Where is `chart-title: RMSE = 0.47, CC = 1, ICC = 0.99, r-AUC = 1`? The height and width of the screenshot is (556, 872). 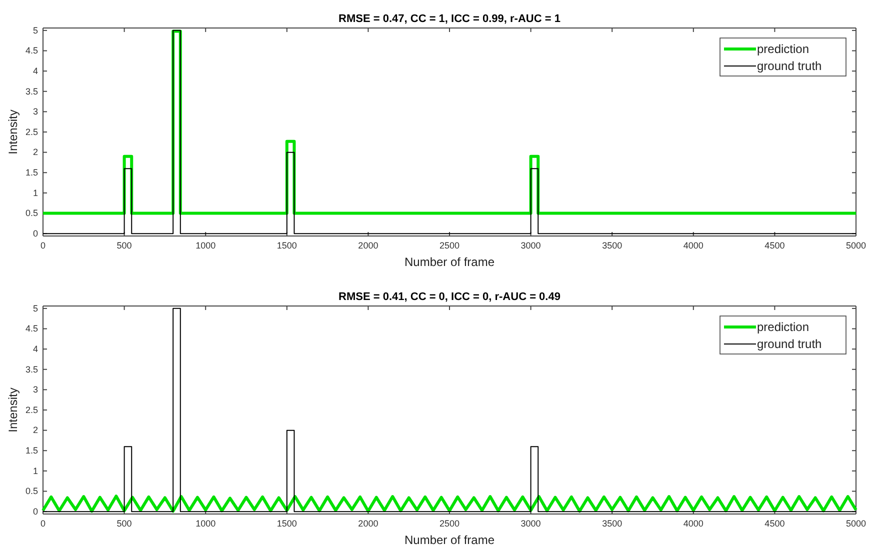
chart-title: RMSE = 0.47, CC = 1, ICC = 0.99, r-AUC = 1 is located at coordinates (449, 19).